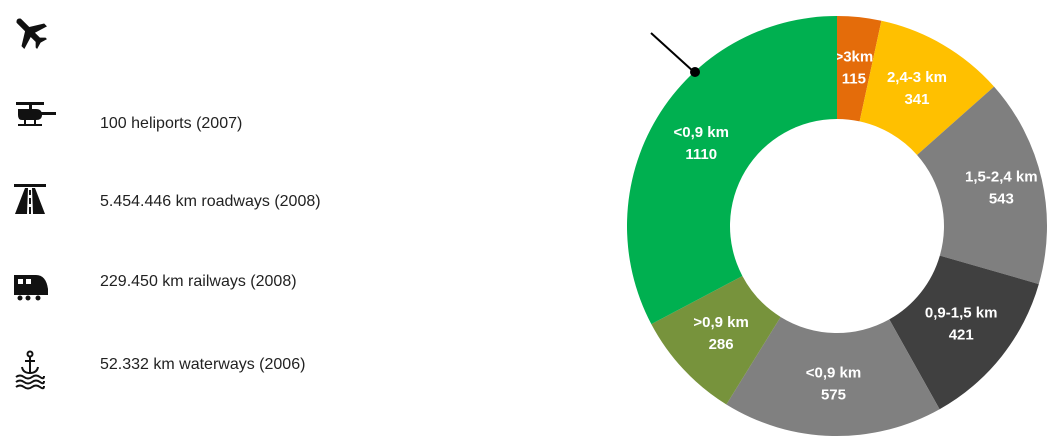 This screenshot has height=443, width=1047. I want to click on road-icon, so click(30, 199).